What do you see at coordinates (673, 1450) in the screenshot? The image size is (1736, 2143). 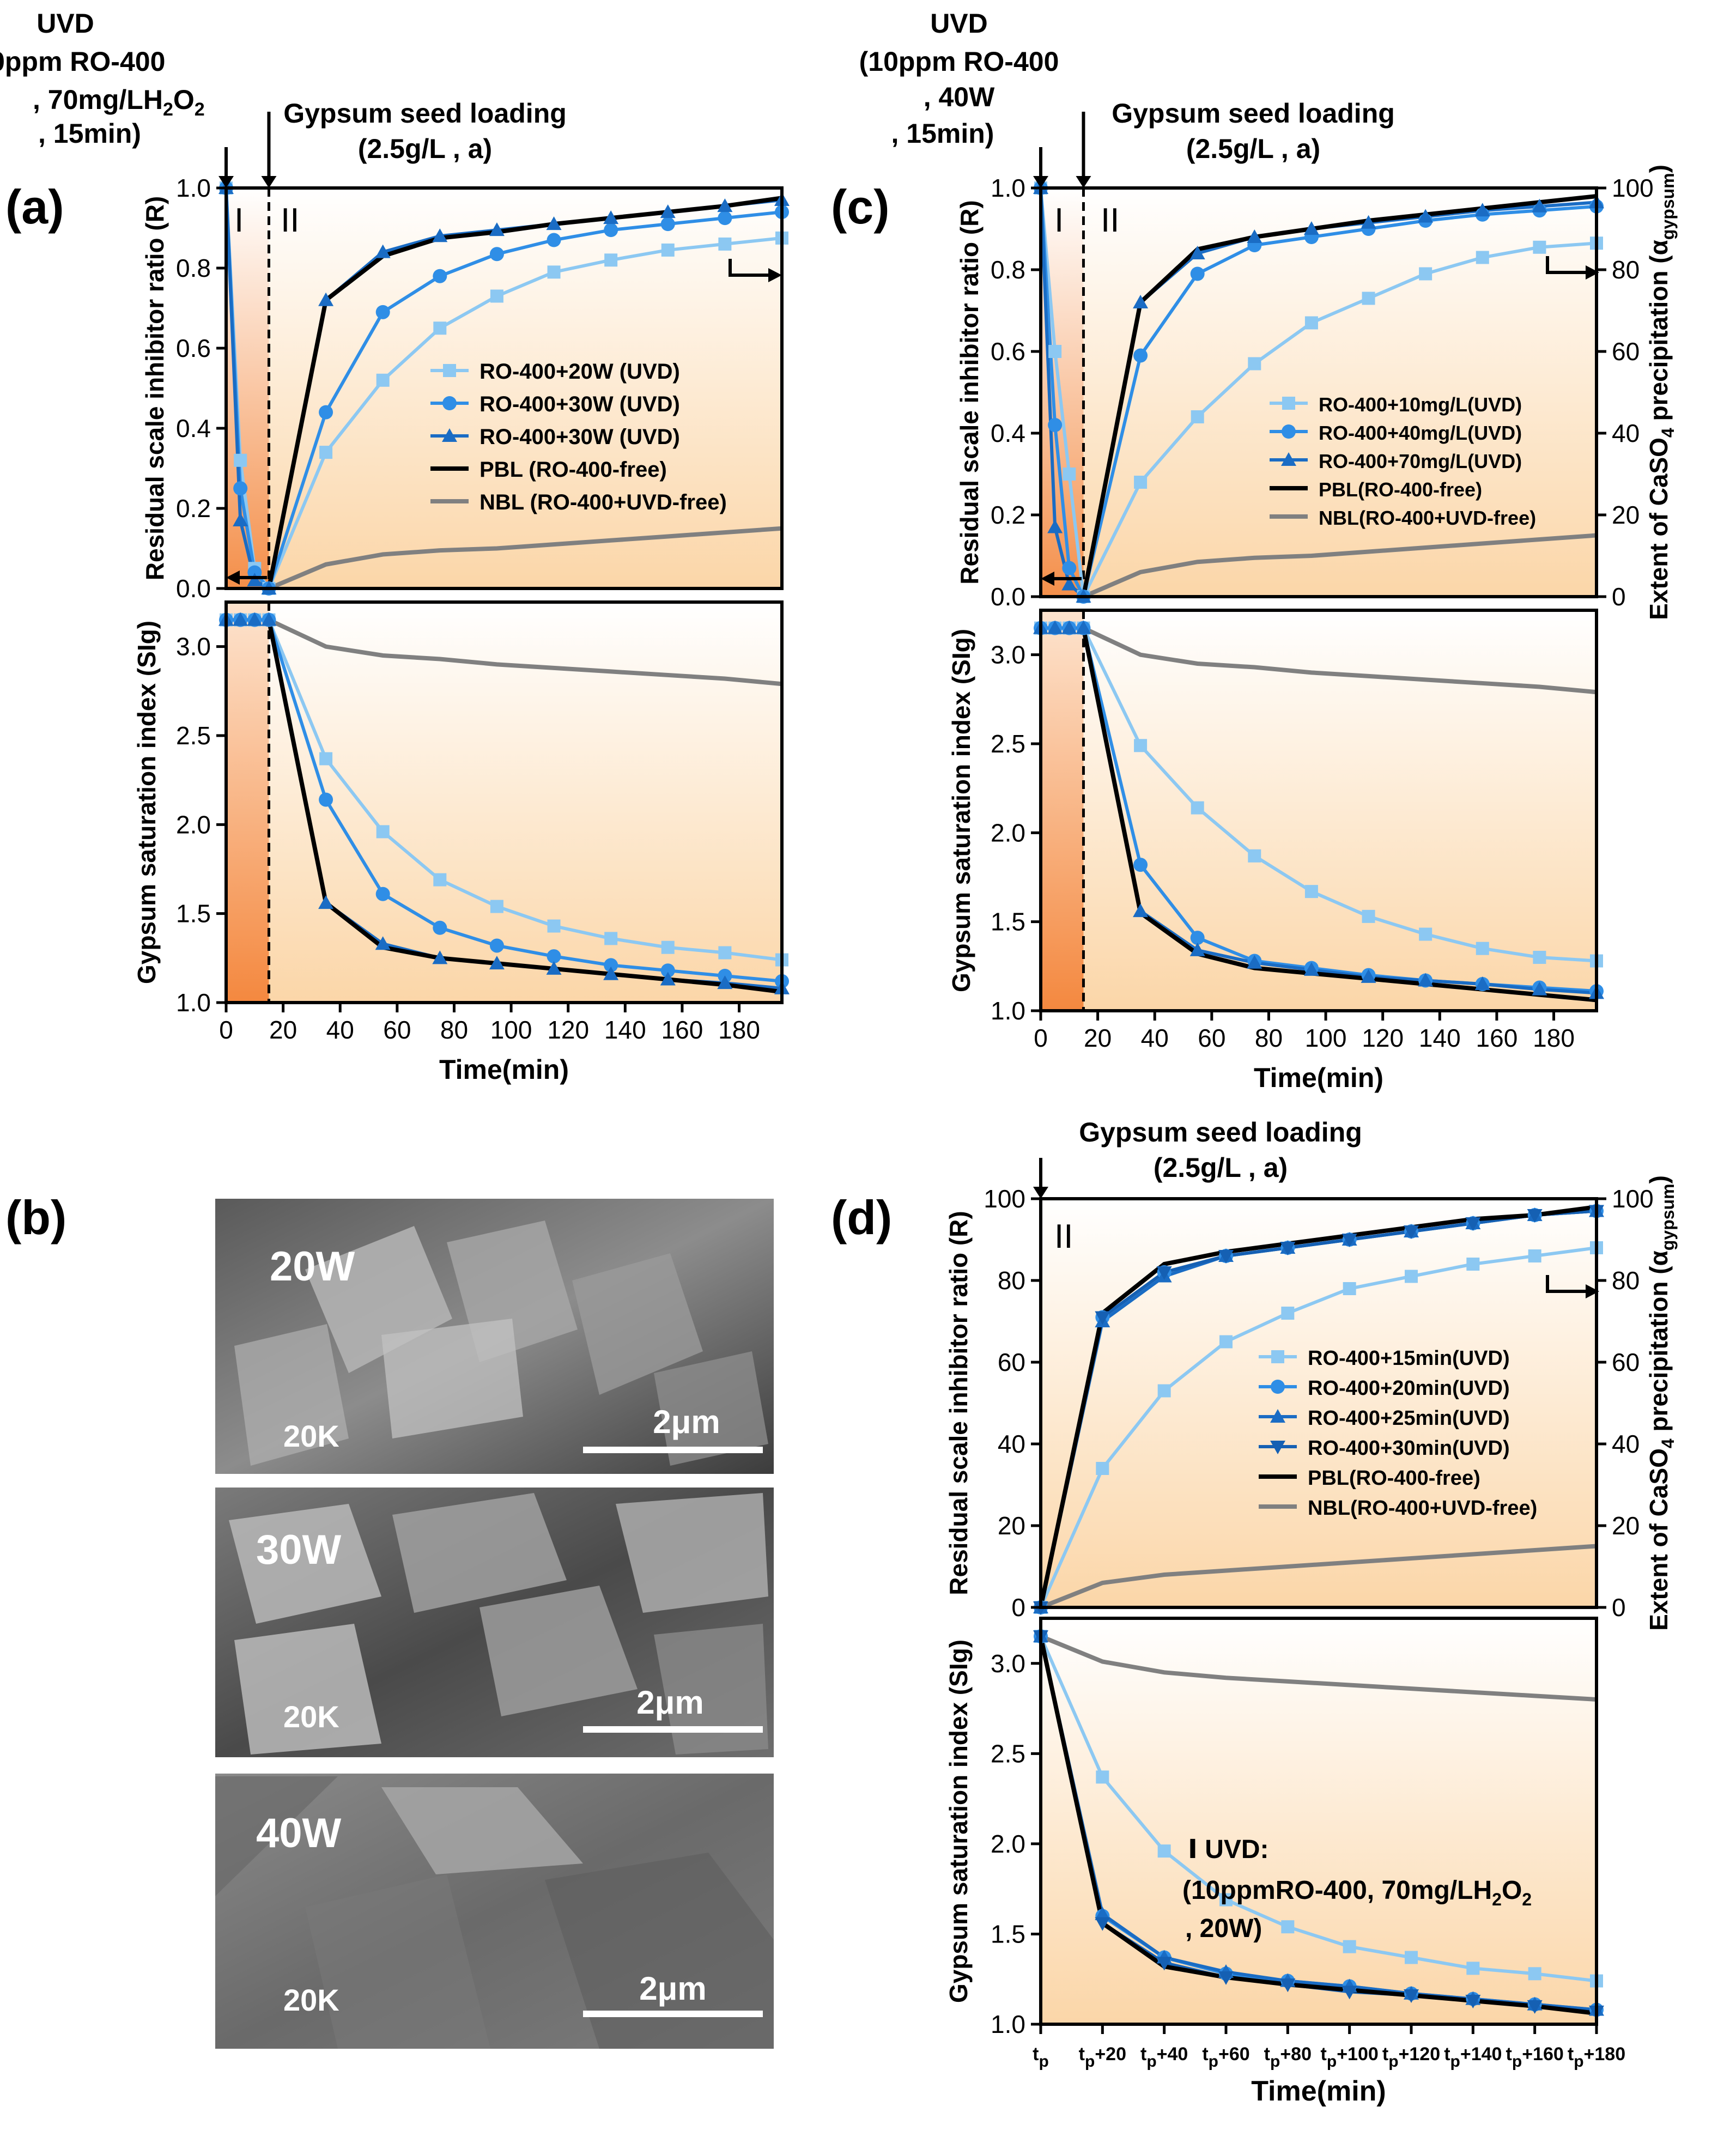 I see `sem-scalebar-20w` at bounding box center [673, 1450].